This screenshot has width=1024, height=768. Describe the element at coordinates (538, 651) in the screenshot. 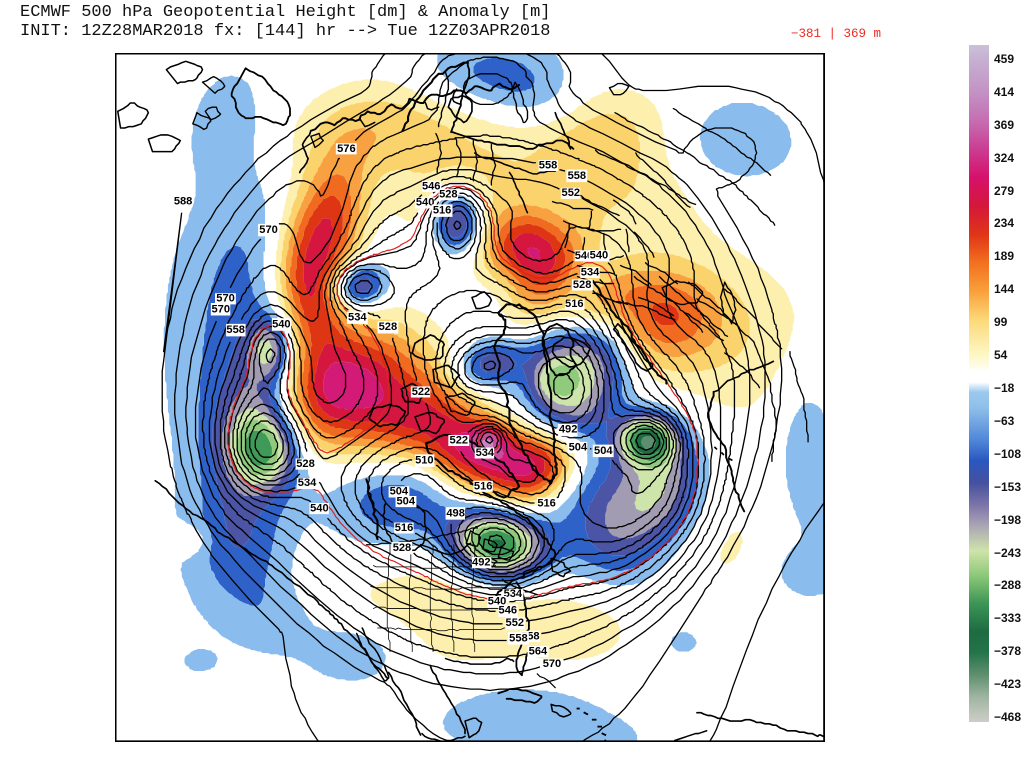

I see `svg-text: 564` at that location.